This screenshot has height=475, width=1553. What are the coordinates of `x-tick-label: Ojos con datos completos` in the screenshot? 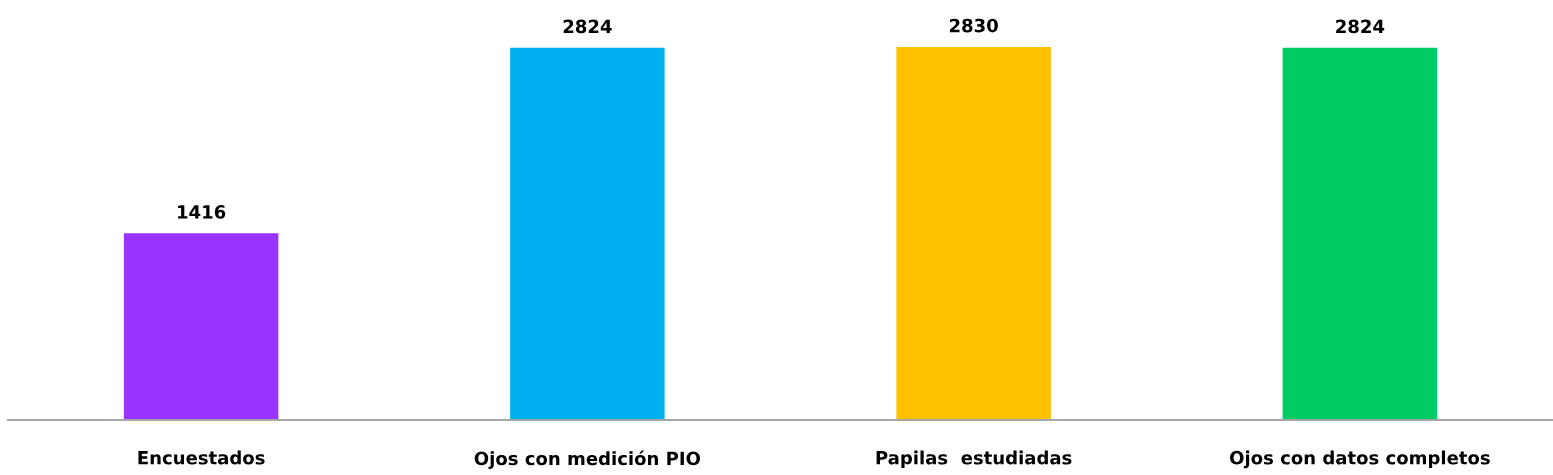 It's located at (1360, 459).